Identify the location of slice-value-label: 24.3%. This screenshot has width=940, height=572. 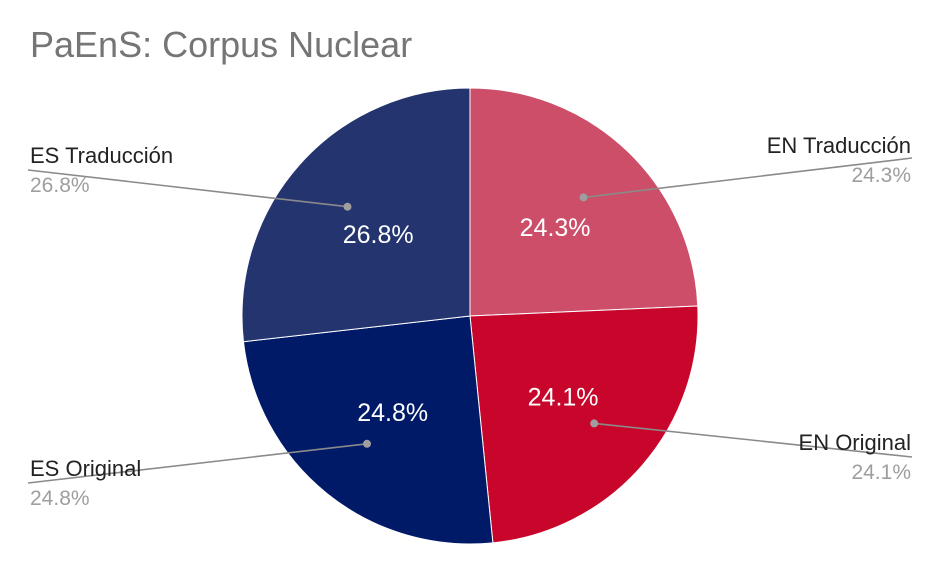
(555, 228).